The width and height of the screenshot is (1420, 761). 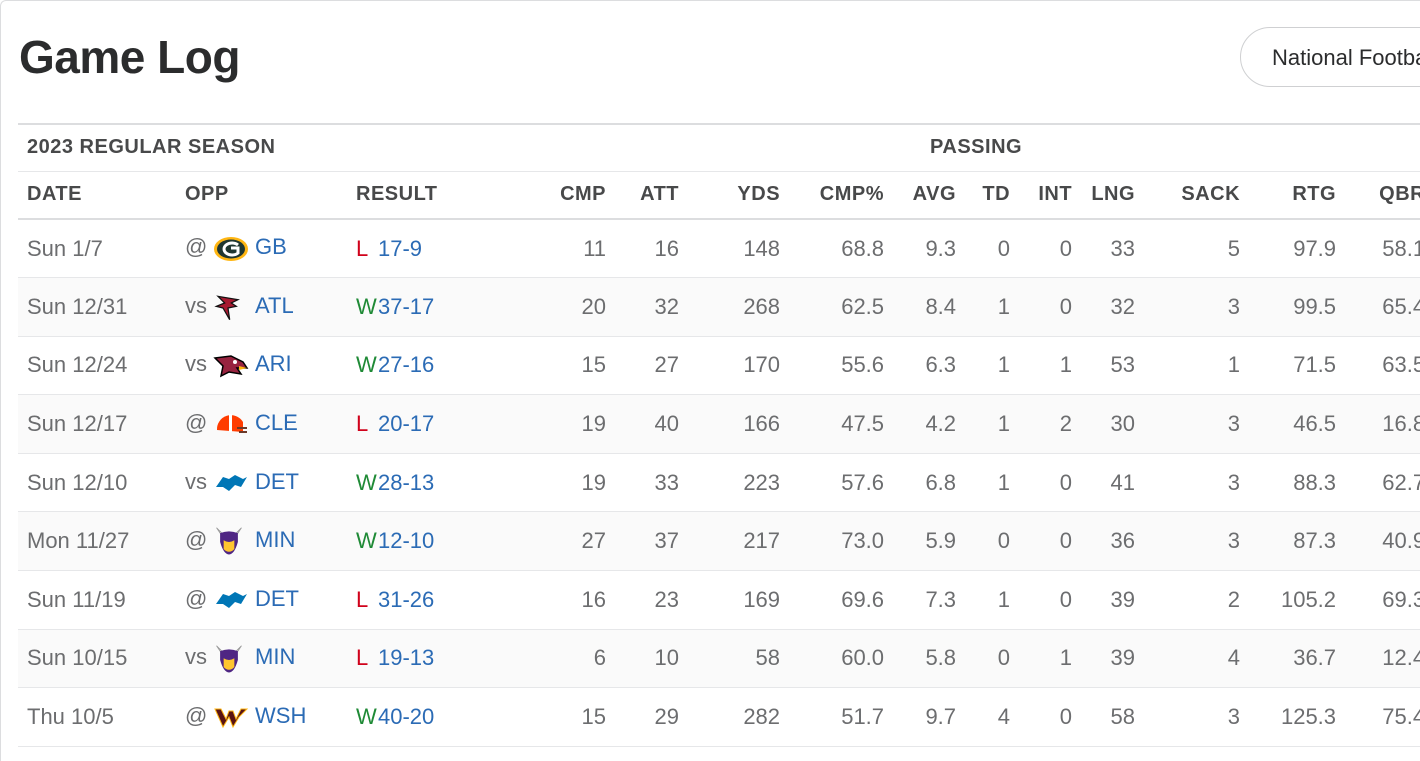 I want to click on browns-logo, so click(x=231, y=424).